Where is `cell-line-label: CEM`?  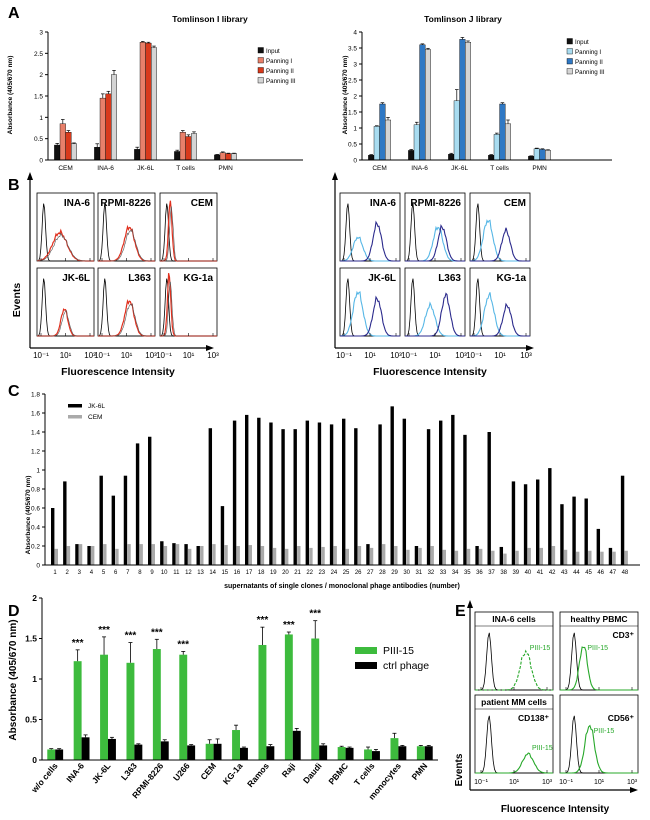
cell-line-label: CEM is located at coordinates (202, 203).